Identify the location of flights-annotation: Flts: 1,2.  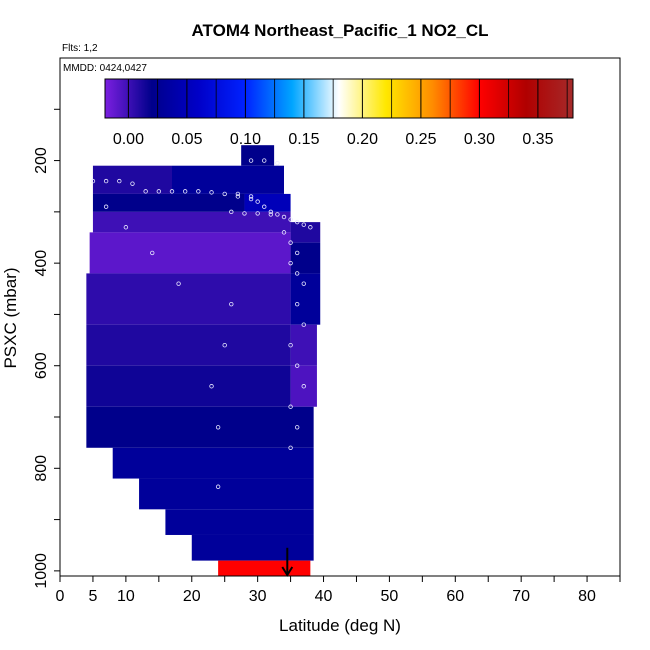
(80, 48).